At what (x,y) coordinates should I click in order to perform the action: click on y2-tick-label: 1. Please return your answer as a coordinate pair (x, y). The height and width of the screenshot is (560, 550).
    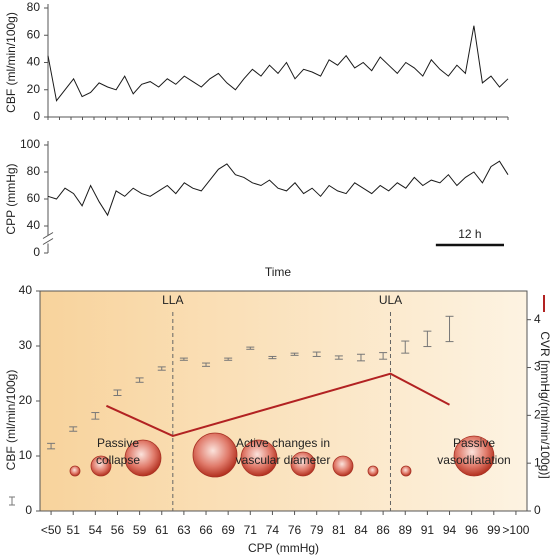
    Looking at the image, I should click on (537, 462).